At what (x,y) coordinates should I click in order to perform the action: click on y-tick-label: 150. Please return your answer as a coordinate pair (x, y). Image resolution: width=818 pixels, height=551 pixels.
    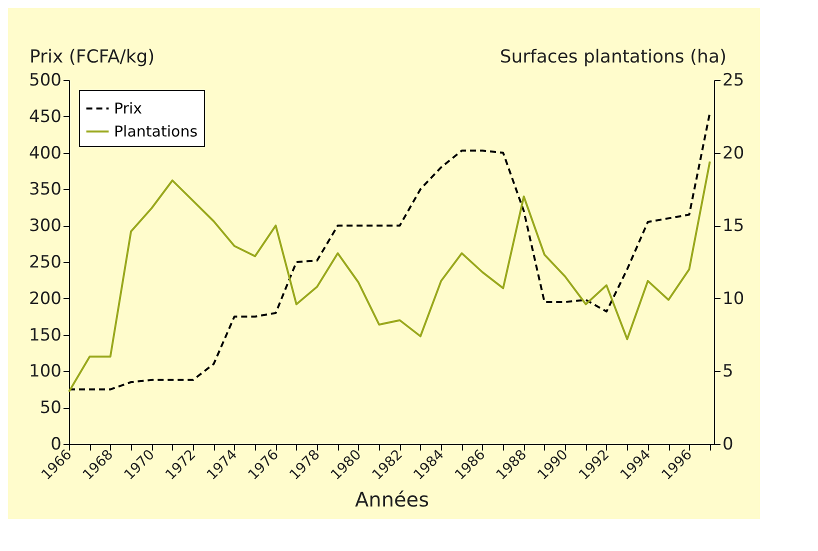
    Looking at the image, I should click on (45, 335).